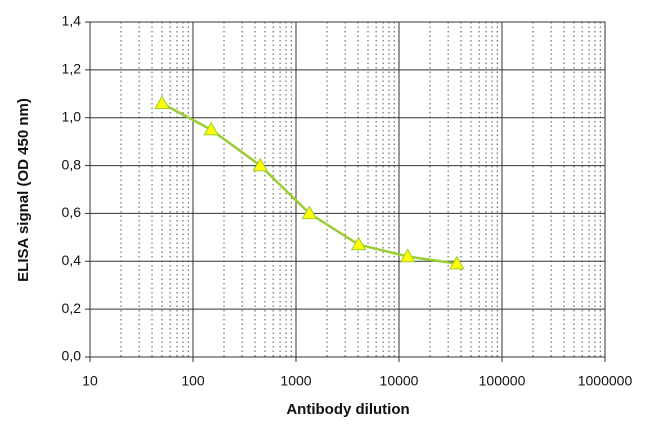 The width and height of the screenshot is (650, 432). What do you see at coordinates (72, 212) in the screenshot?
I see `y-tick-label: 0,6` at bounding box center [72, 212].